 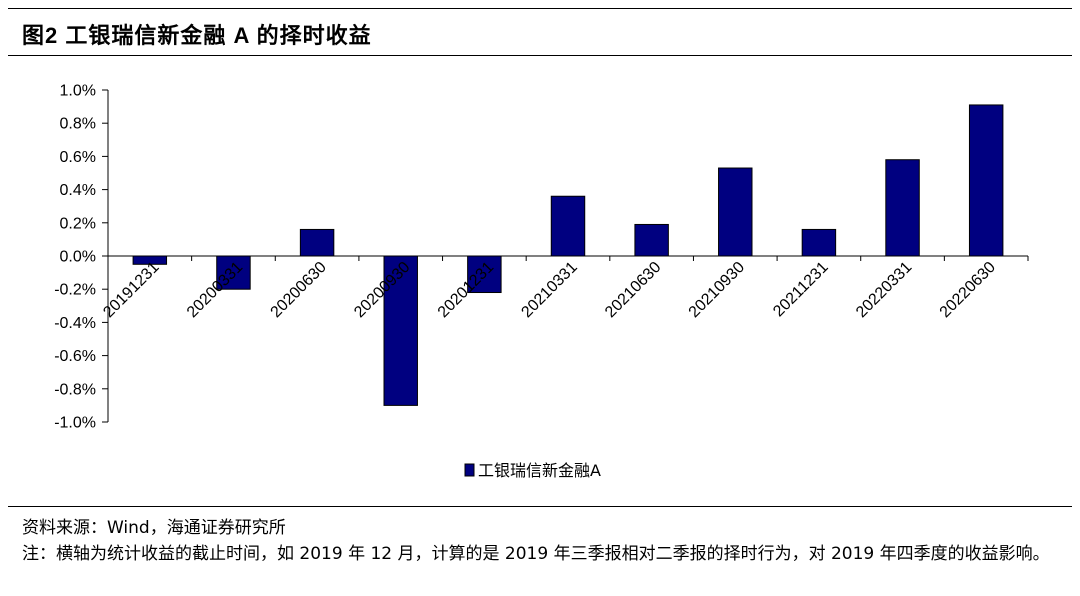 I want to click on x-tick-label: 20220630, so click(x=968, y=290).